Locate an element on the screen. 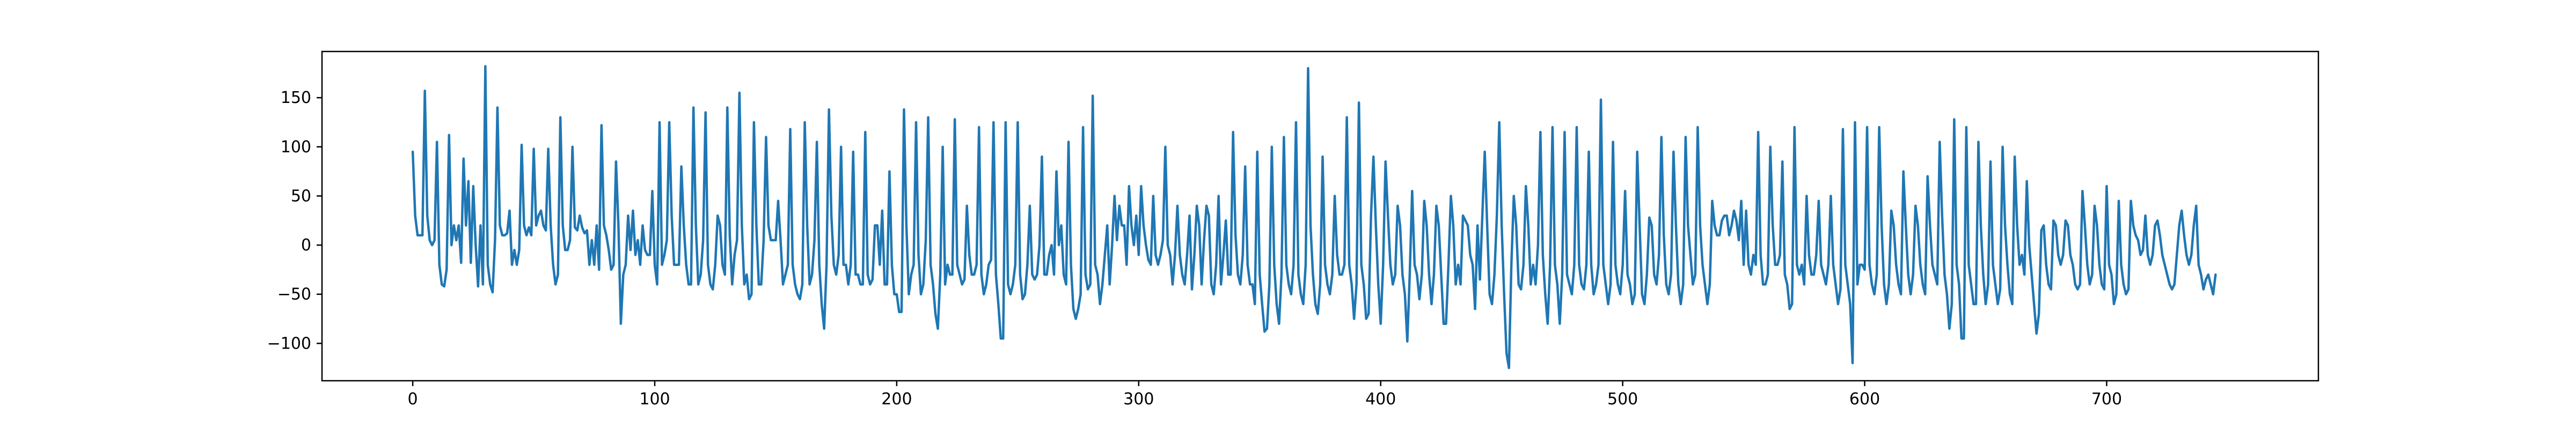  x-tick-label: 400 is located at coordinates (1380, 399).